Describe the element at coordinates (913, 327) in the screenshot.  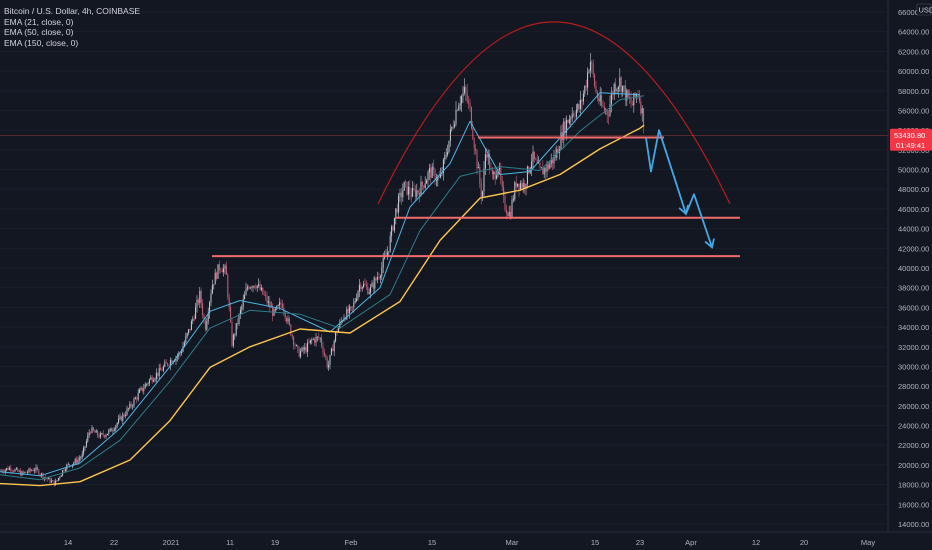
I see `price-tick-label: 34000.00` at that location.